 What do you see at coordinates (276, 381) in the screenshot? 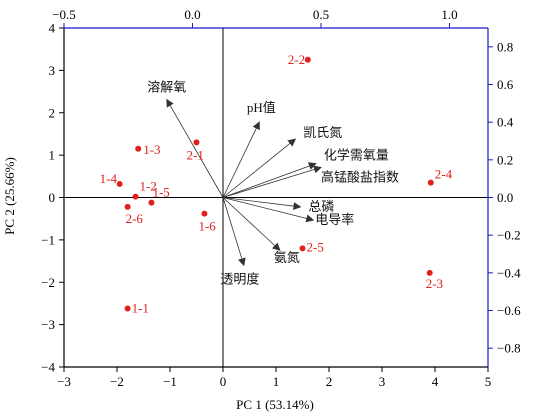
I see `x-tick-label: 1` at bounding box center [276, 381].